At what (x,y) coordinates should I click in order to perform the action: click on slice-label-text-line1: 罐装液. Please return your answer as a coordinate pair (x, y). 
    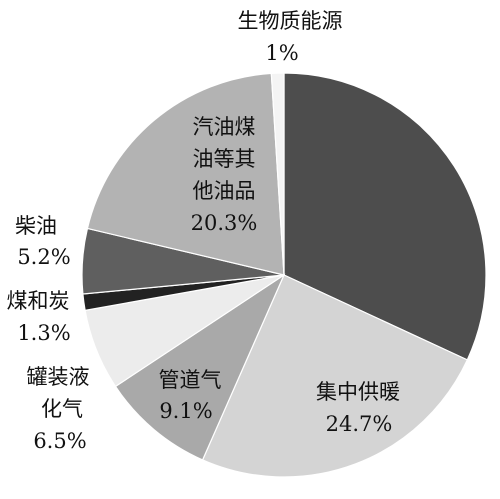
    Looking at the image, I should click on (58, 377).